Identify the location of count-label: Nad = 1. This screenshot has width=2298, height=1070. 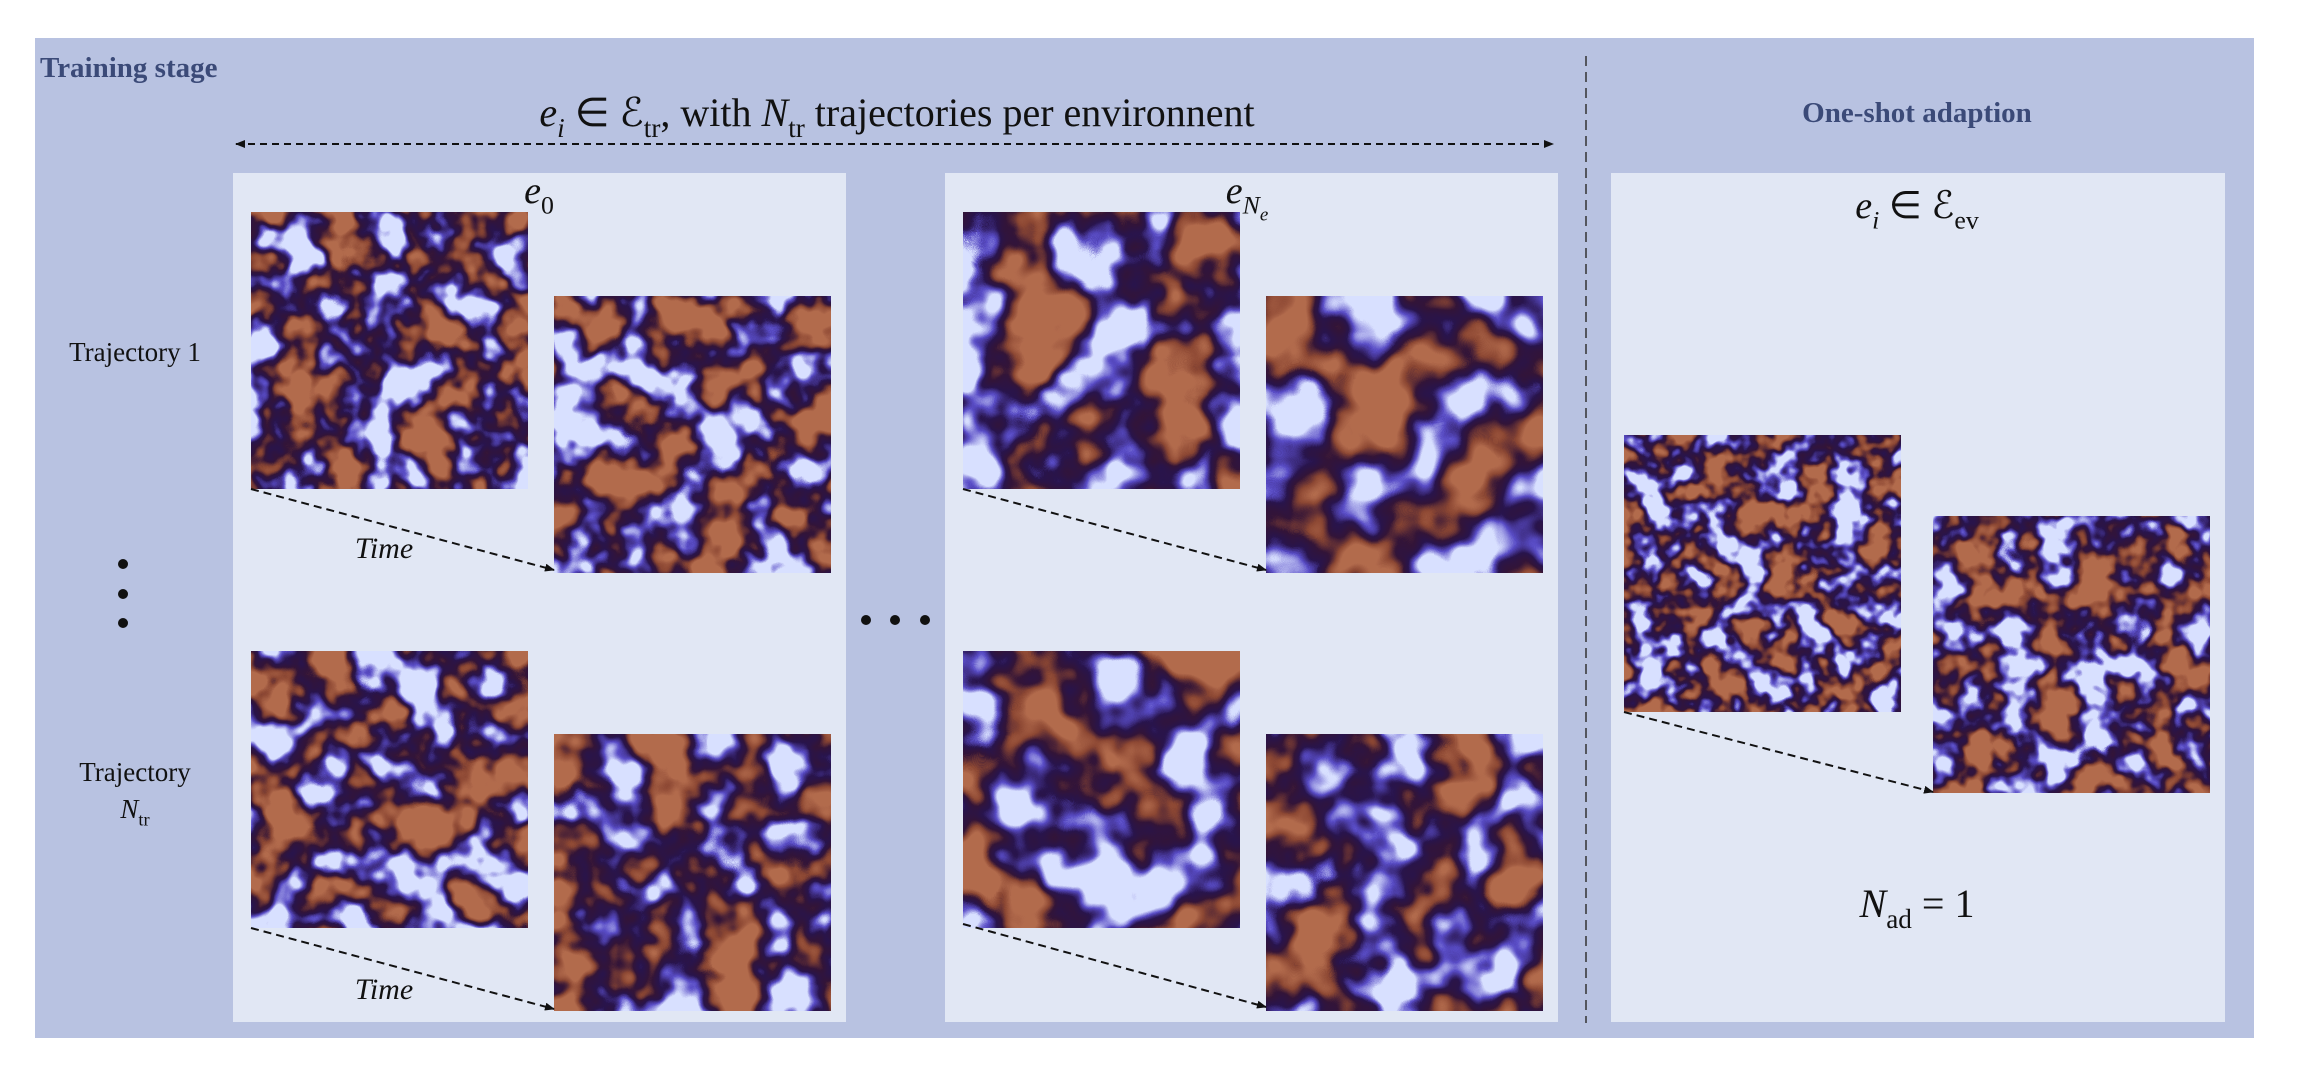
(1917, 907).